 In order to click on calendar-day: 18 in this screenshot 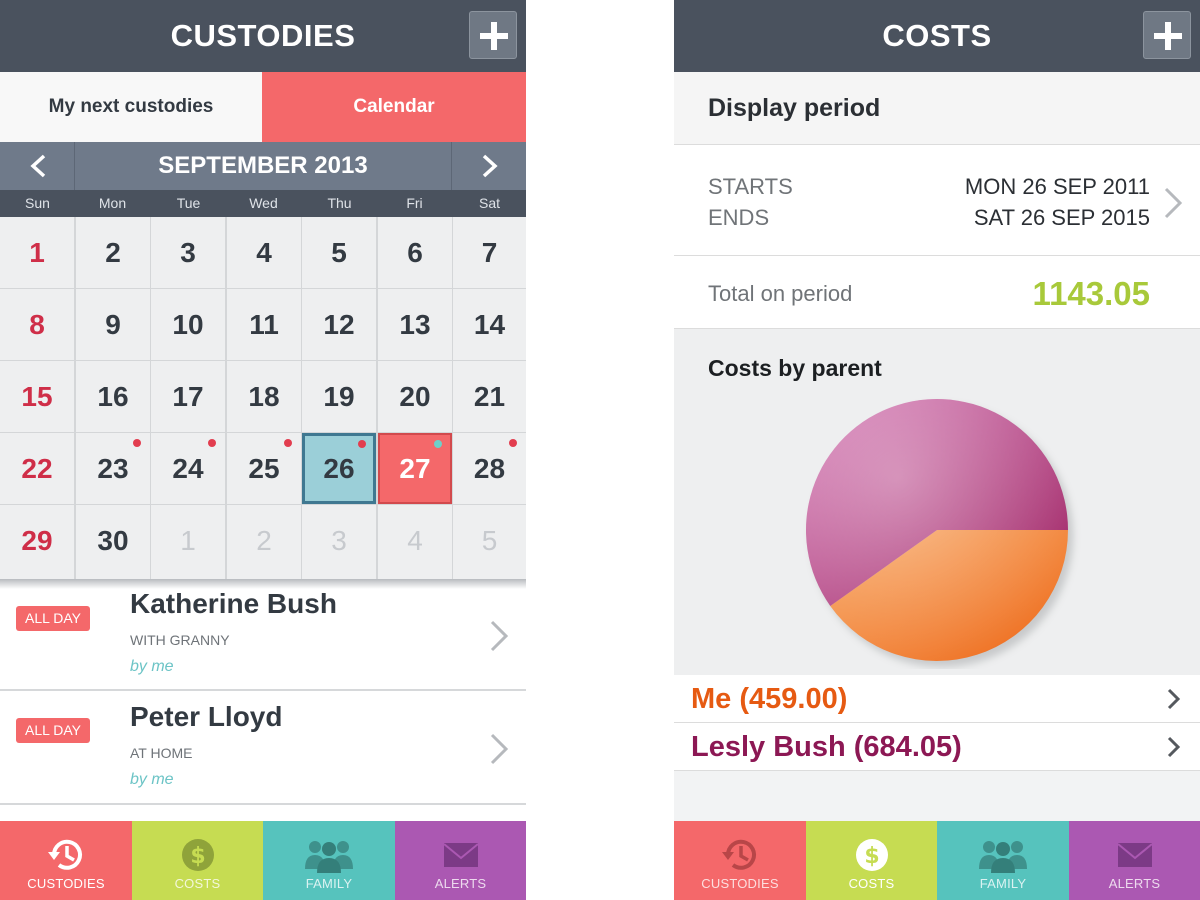, I will do `click(264, 396)`.